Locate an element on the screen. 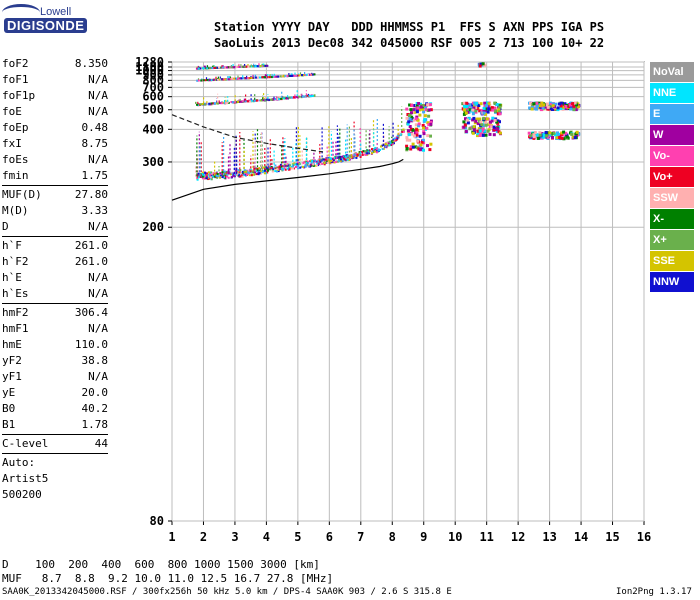 This screenshot has width=700, height=600. legend-item: X+ is located at coordinates (672, 240).